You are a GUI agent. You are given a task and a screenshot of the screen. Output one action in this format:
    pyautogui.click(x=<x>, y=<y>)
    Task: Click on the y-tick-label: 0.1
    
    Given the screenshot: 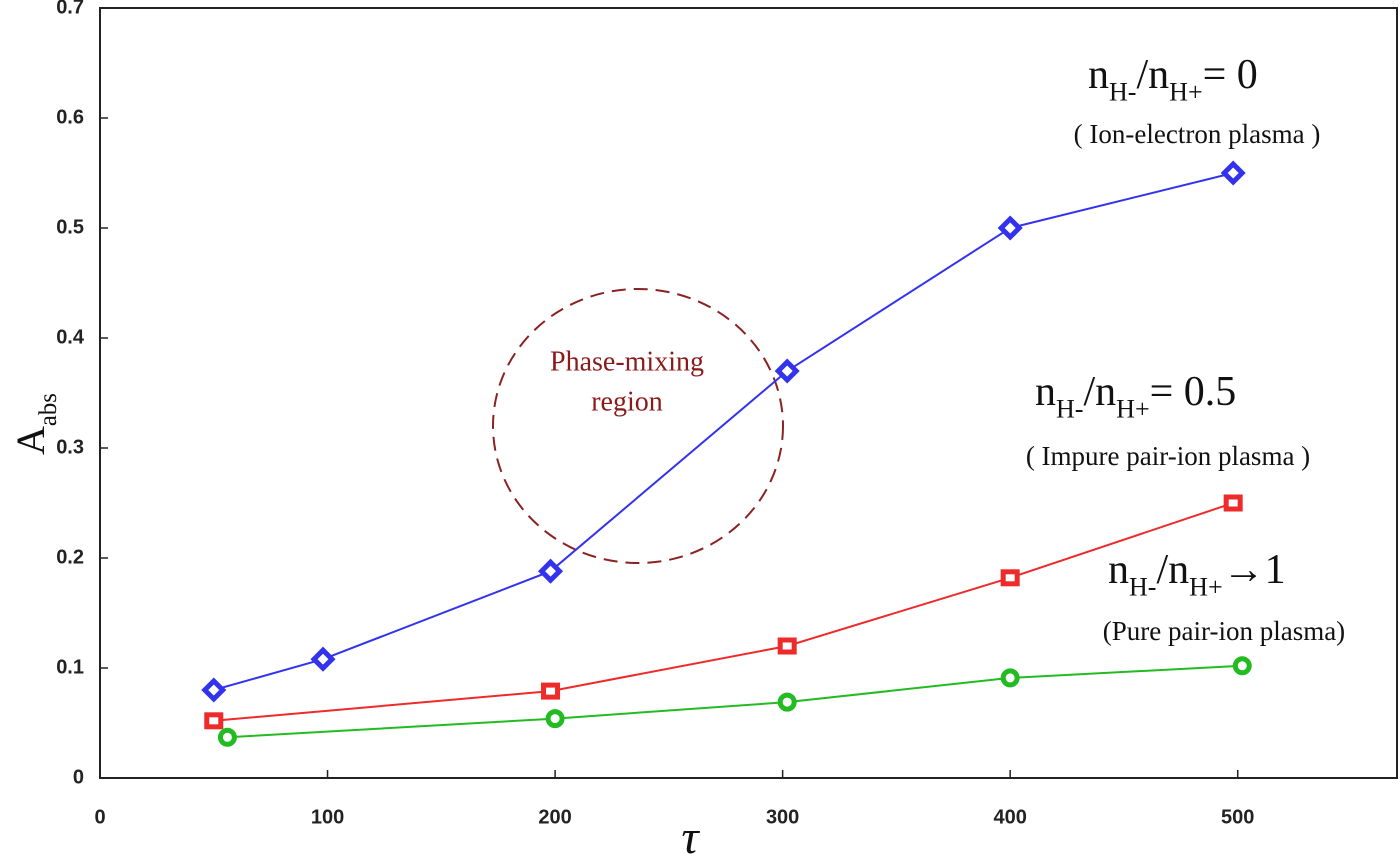 What is the action you would take?
    pyautogui.click(x=70, y=667)
    